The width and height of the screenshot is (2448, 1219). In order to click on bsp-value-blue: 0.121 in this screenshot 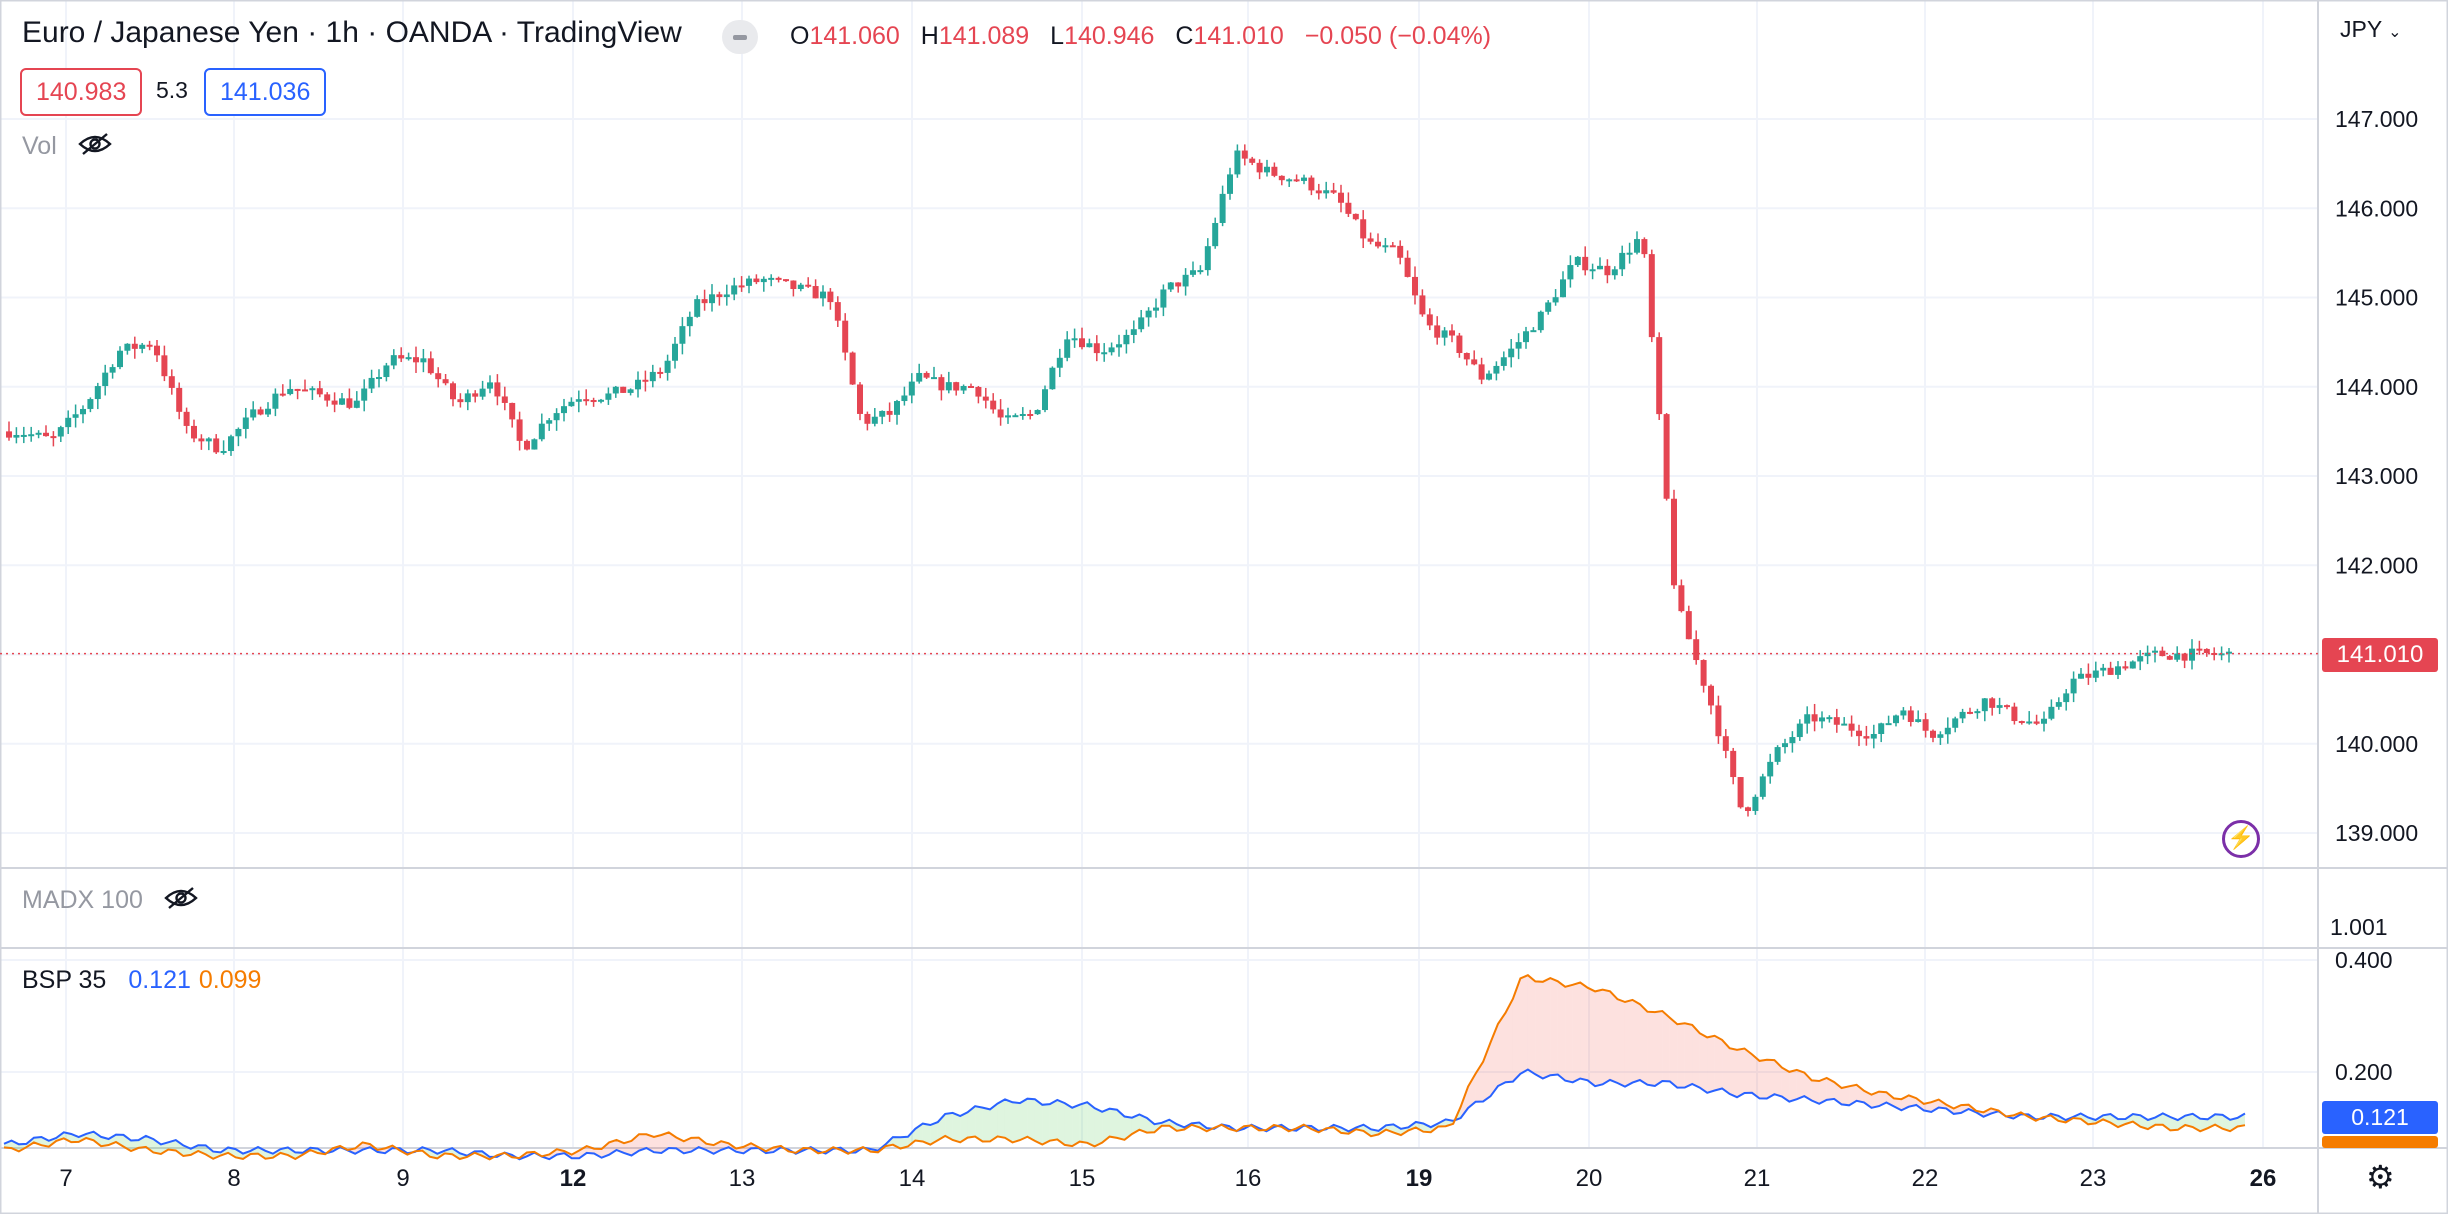, I will do `click(159, 980)`.